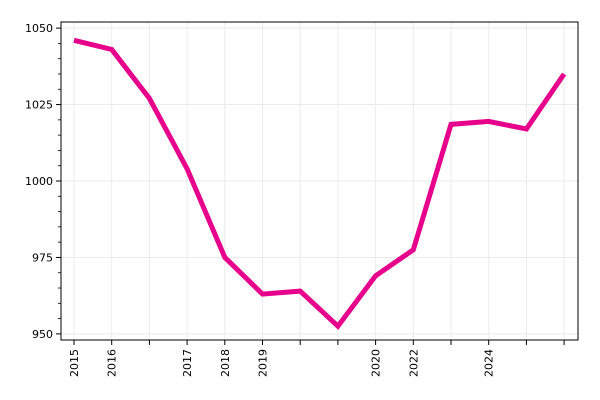  I want to click on x-axis: 2015 2016 2017 2018 2019 2020 2022 2024, so click(316, 358).